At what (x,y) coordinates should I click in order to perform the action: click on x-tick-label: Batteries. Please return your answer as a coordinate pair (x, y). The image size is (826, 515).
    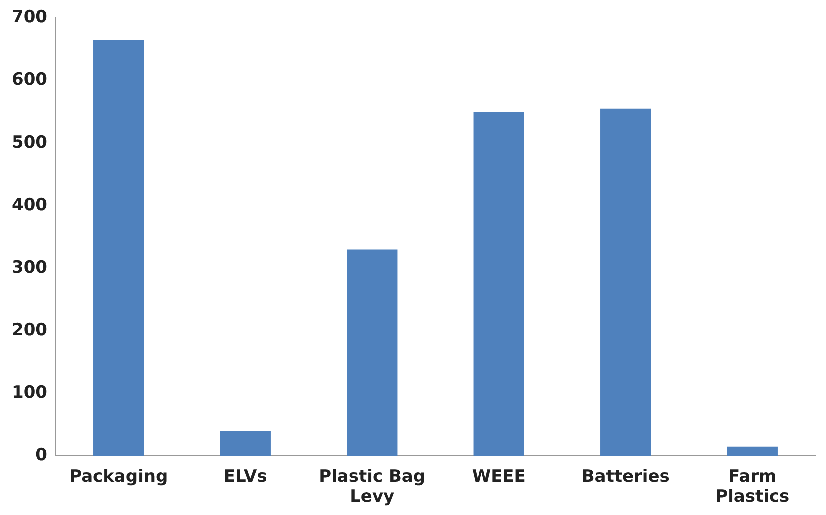
    Looking at the image, I should click on (626, 476).